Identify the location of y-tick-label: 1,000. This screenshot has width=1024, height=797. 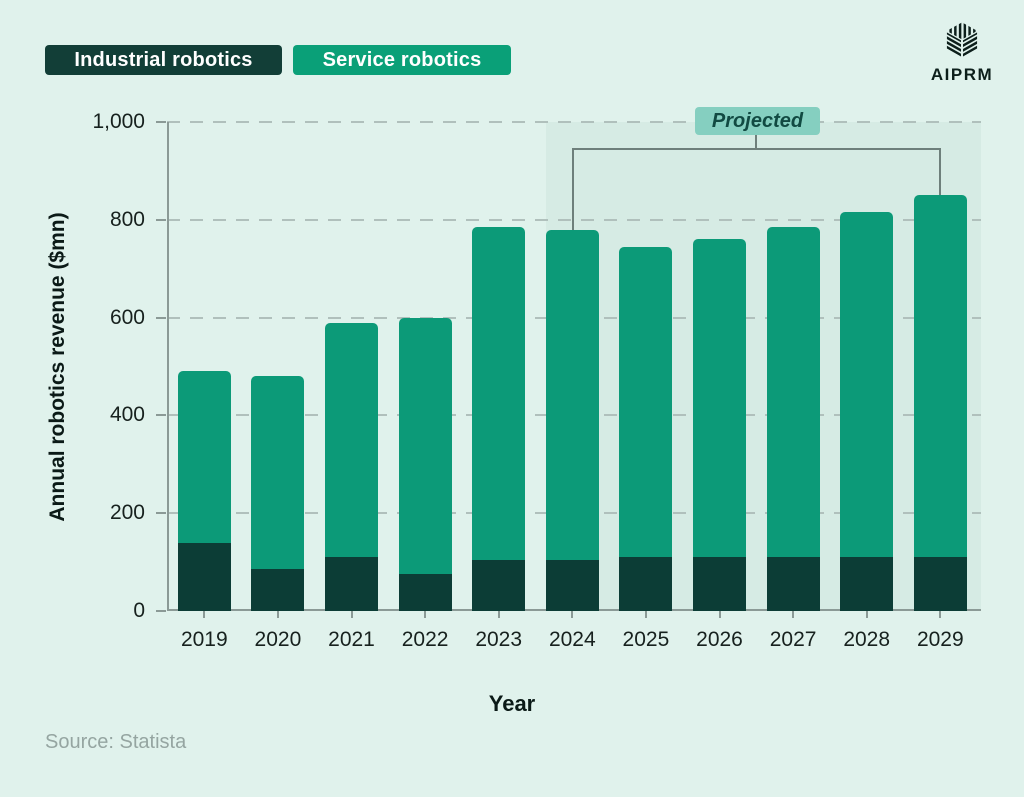
(118, 121).